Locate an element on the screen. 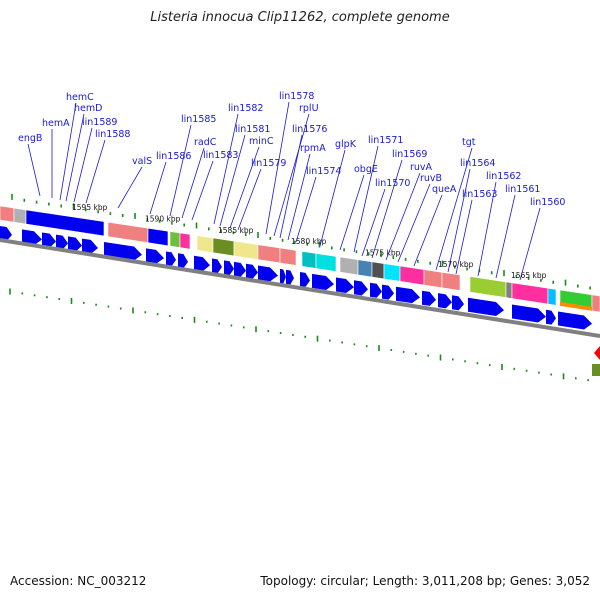 This screenshot has width=600, height=600. gene-label: lin1582 is located at coordinates (245, 108).